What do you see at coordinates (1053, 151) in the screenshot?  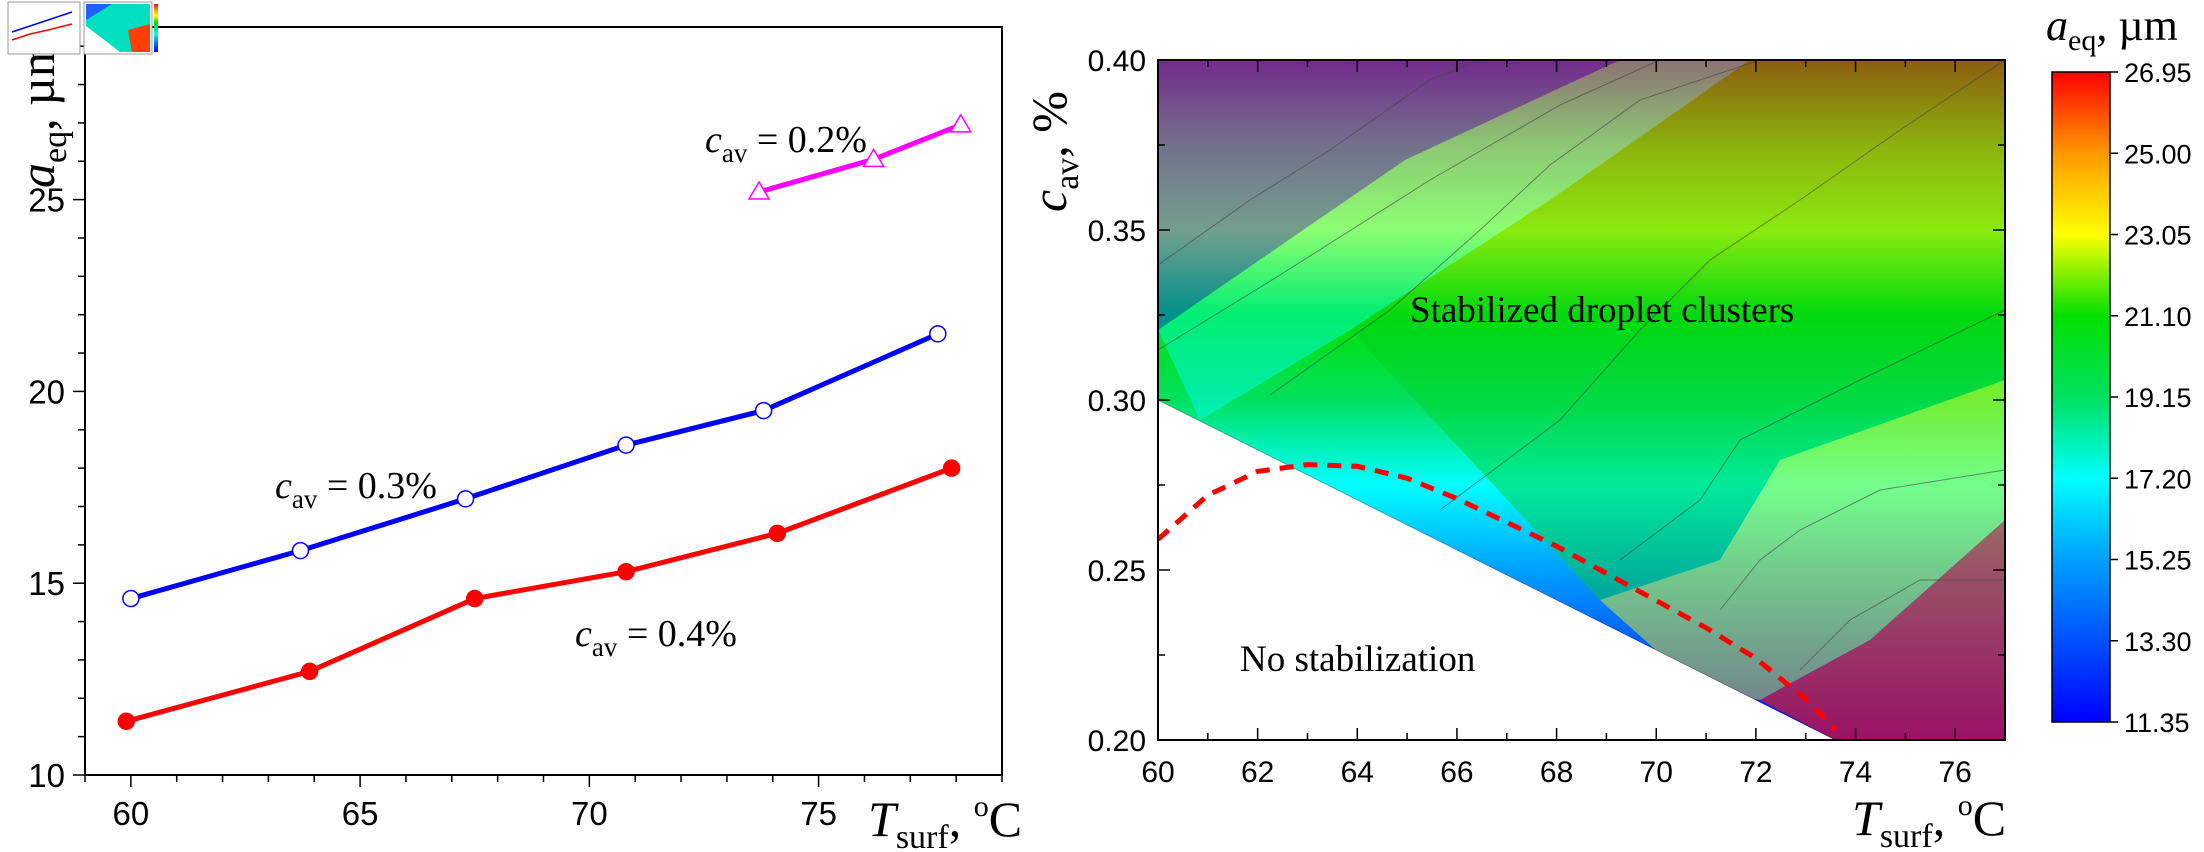 I see `right-y-axis-label: cav, %` at bounding box center [1053, 151].